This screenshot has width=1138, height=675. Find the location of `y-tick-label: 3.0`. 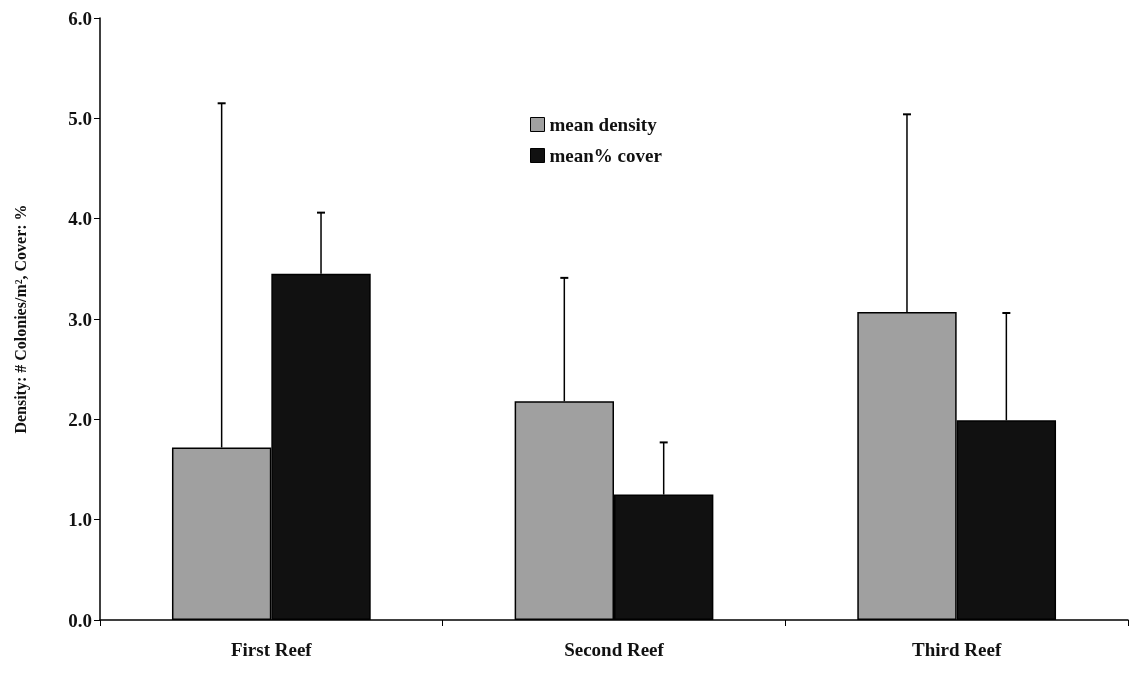

y-tick-label: 3.0 is located at coordinates (80, 319).